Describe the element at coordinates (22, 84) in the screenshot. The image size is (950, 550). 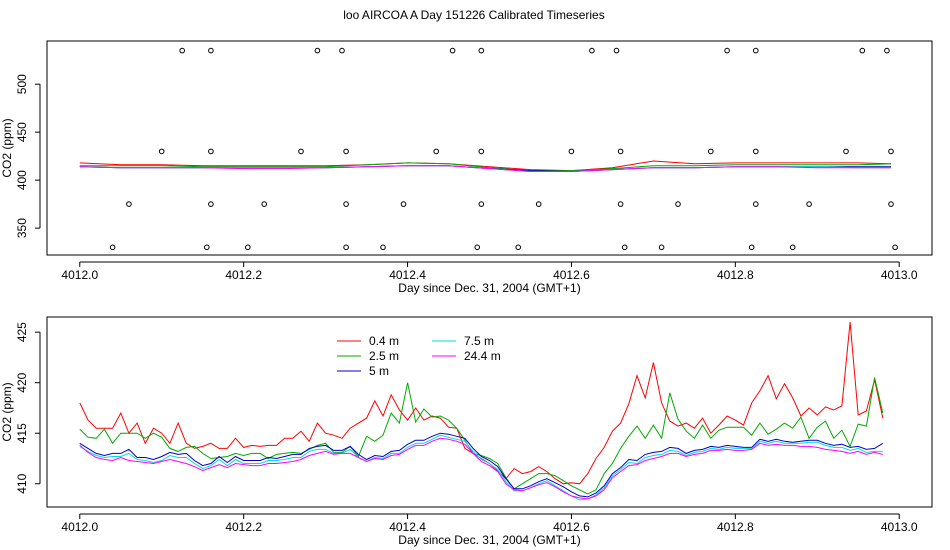
I see `y-tick-label: 500` at that location.